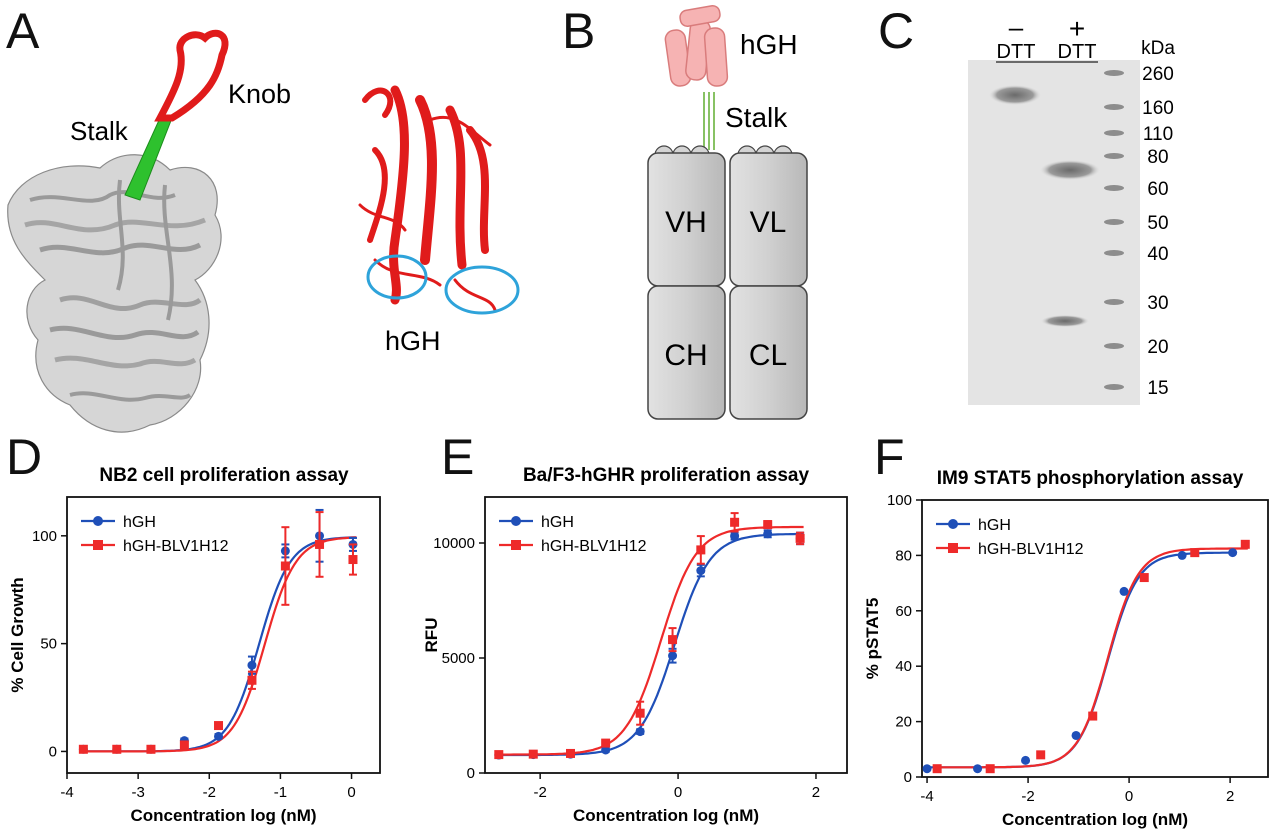 The image size is (1280, 834). I want to click on binding-site-circle-right, so click(482, 290).